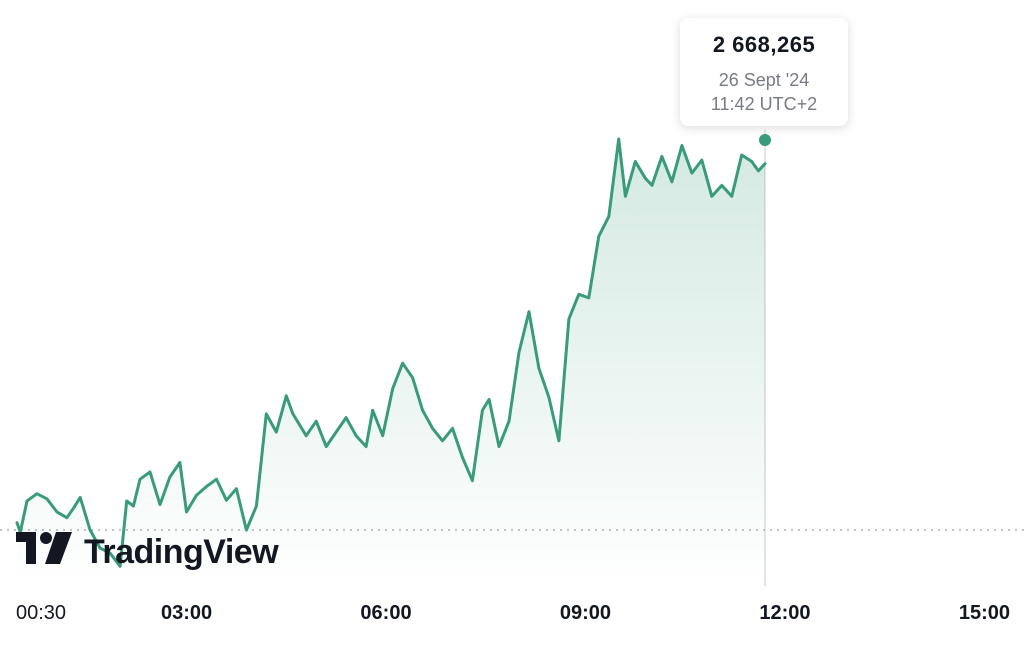 The width and height of the screenshot is (1024, 659). I want to click on tradingview-logo-icon, so click(44, 548).